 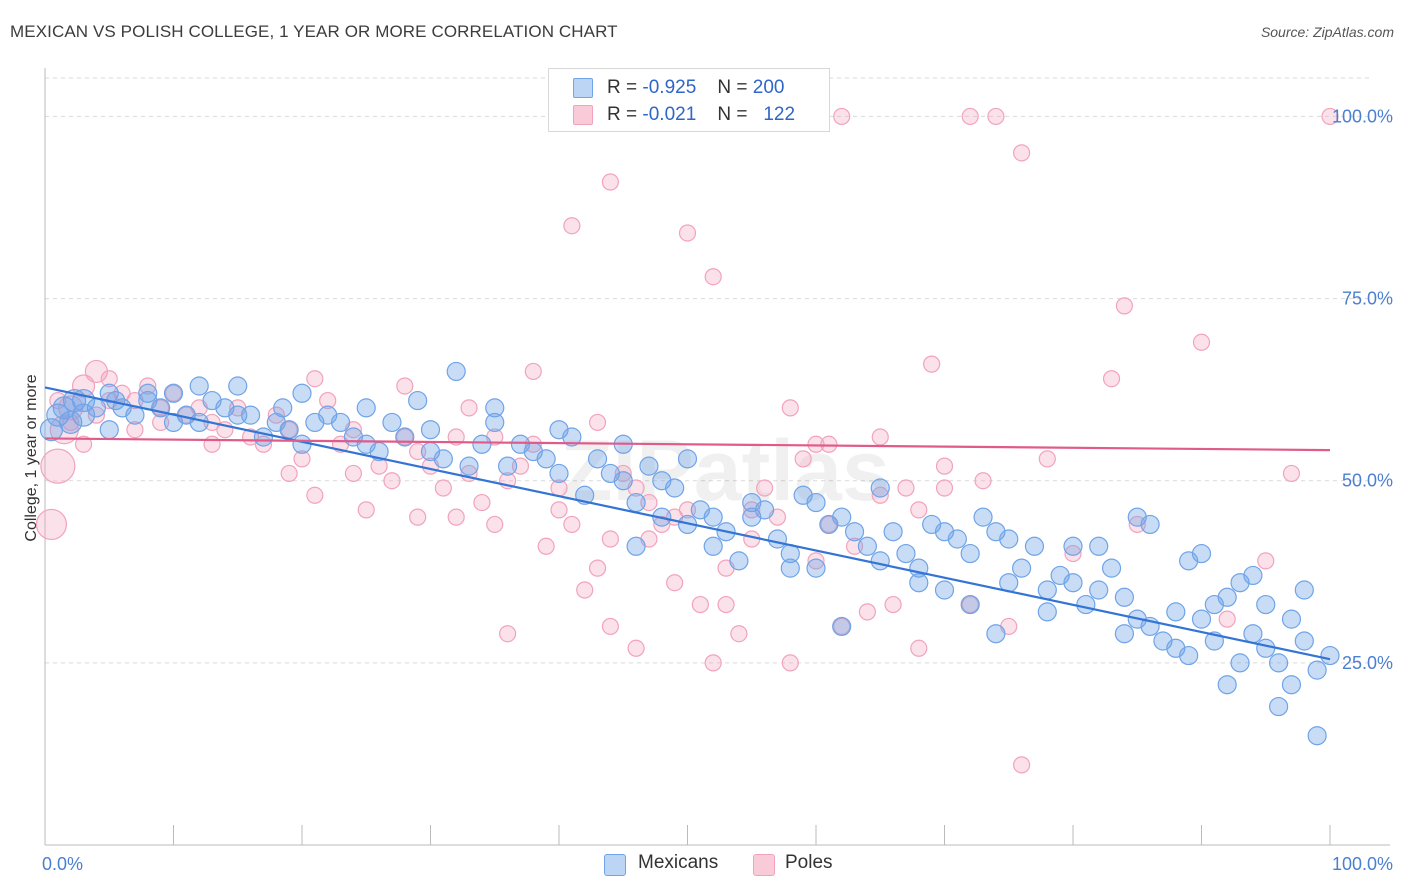 I want to click on poles-swatch, so click(x=764, y=865).